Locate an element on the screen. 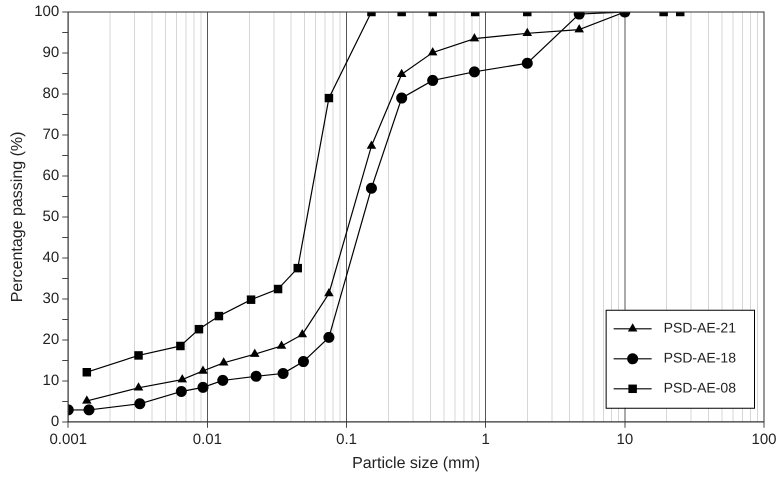  y-tick-label: 10 is located at coordinates (51, 380).